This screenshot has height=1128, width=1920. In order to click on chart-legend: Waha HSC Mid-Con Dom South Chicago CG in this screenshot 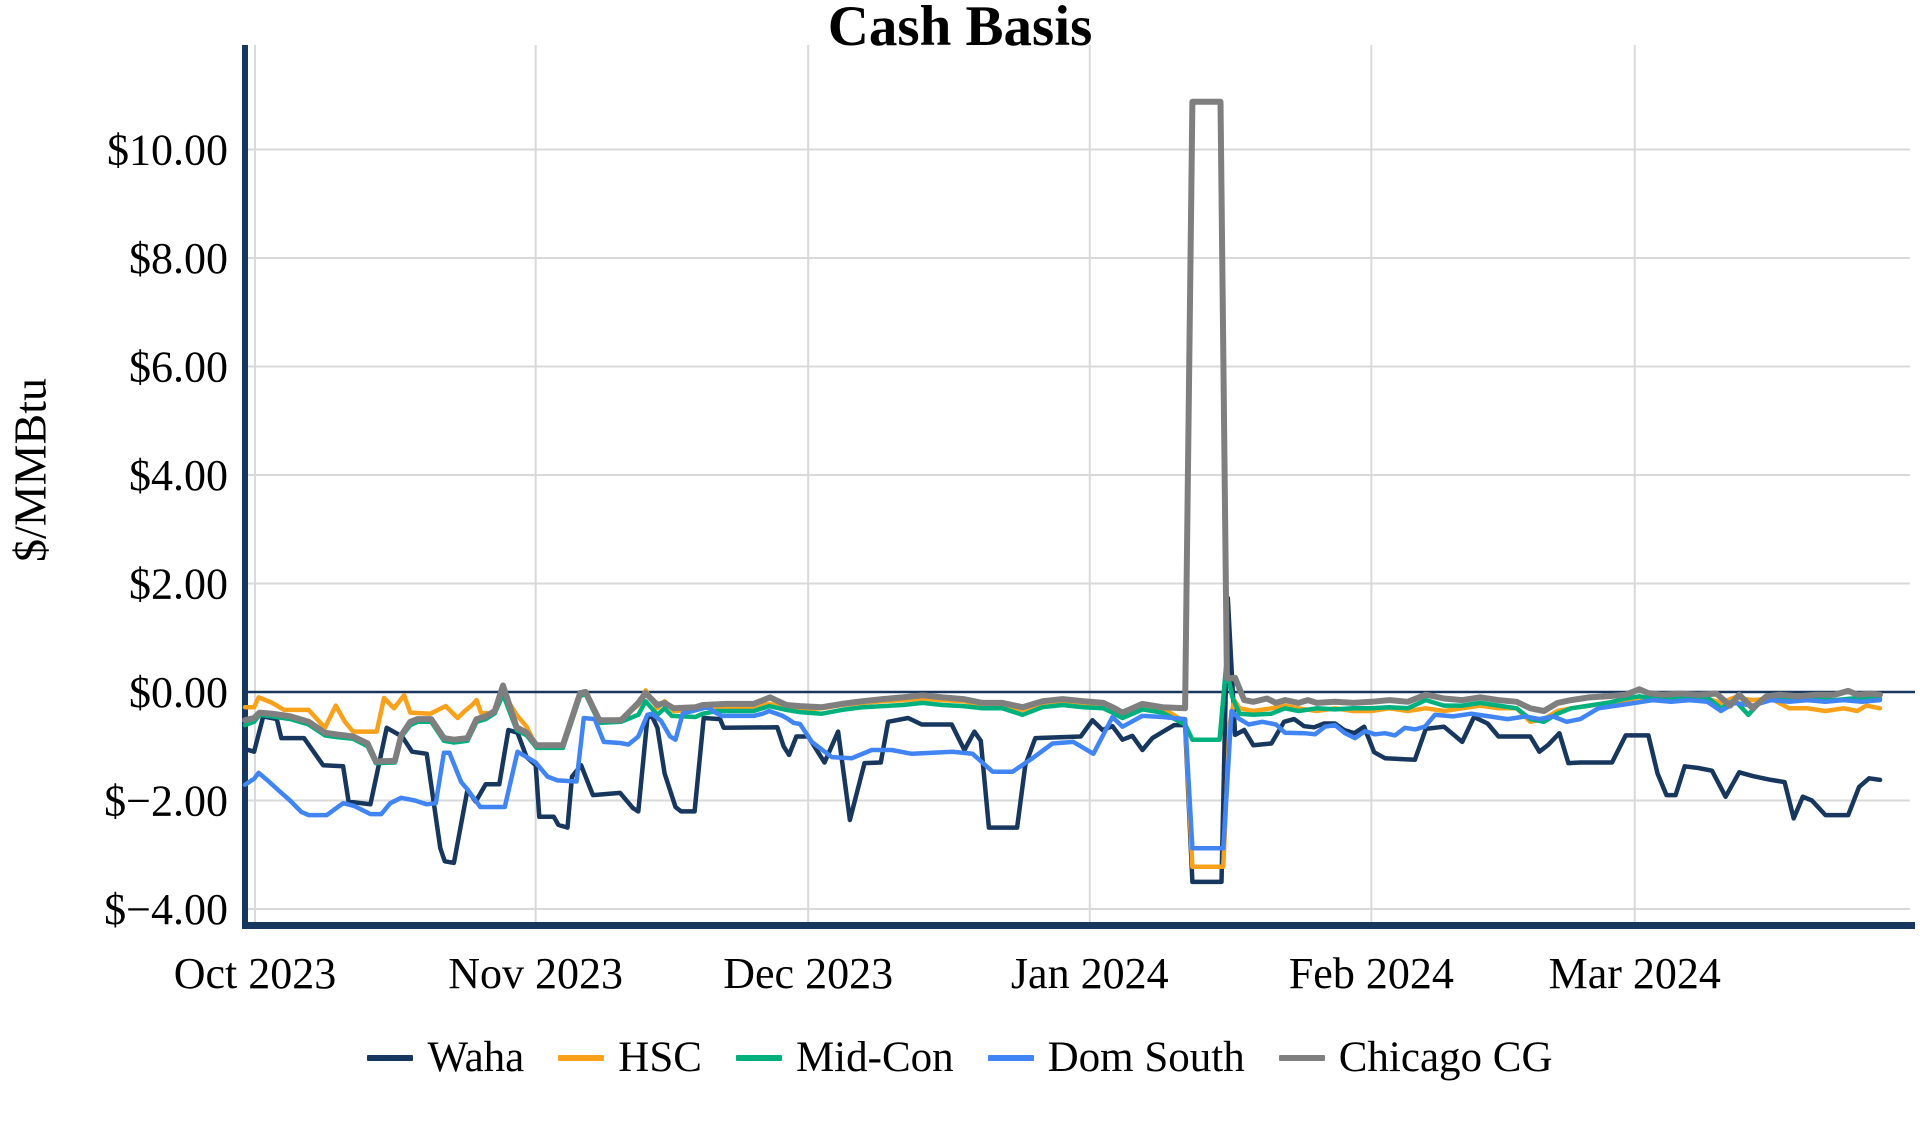, I will do `click(960, 1057)`.